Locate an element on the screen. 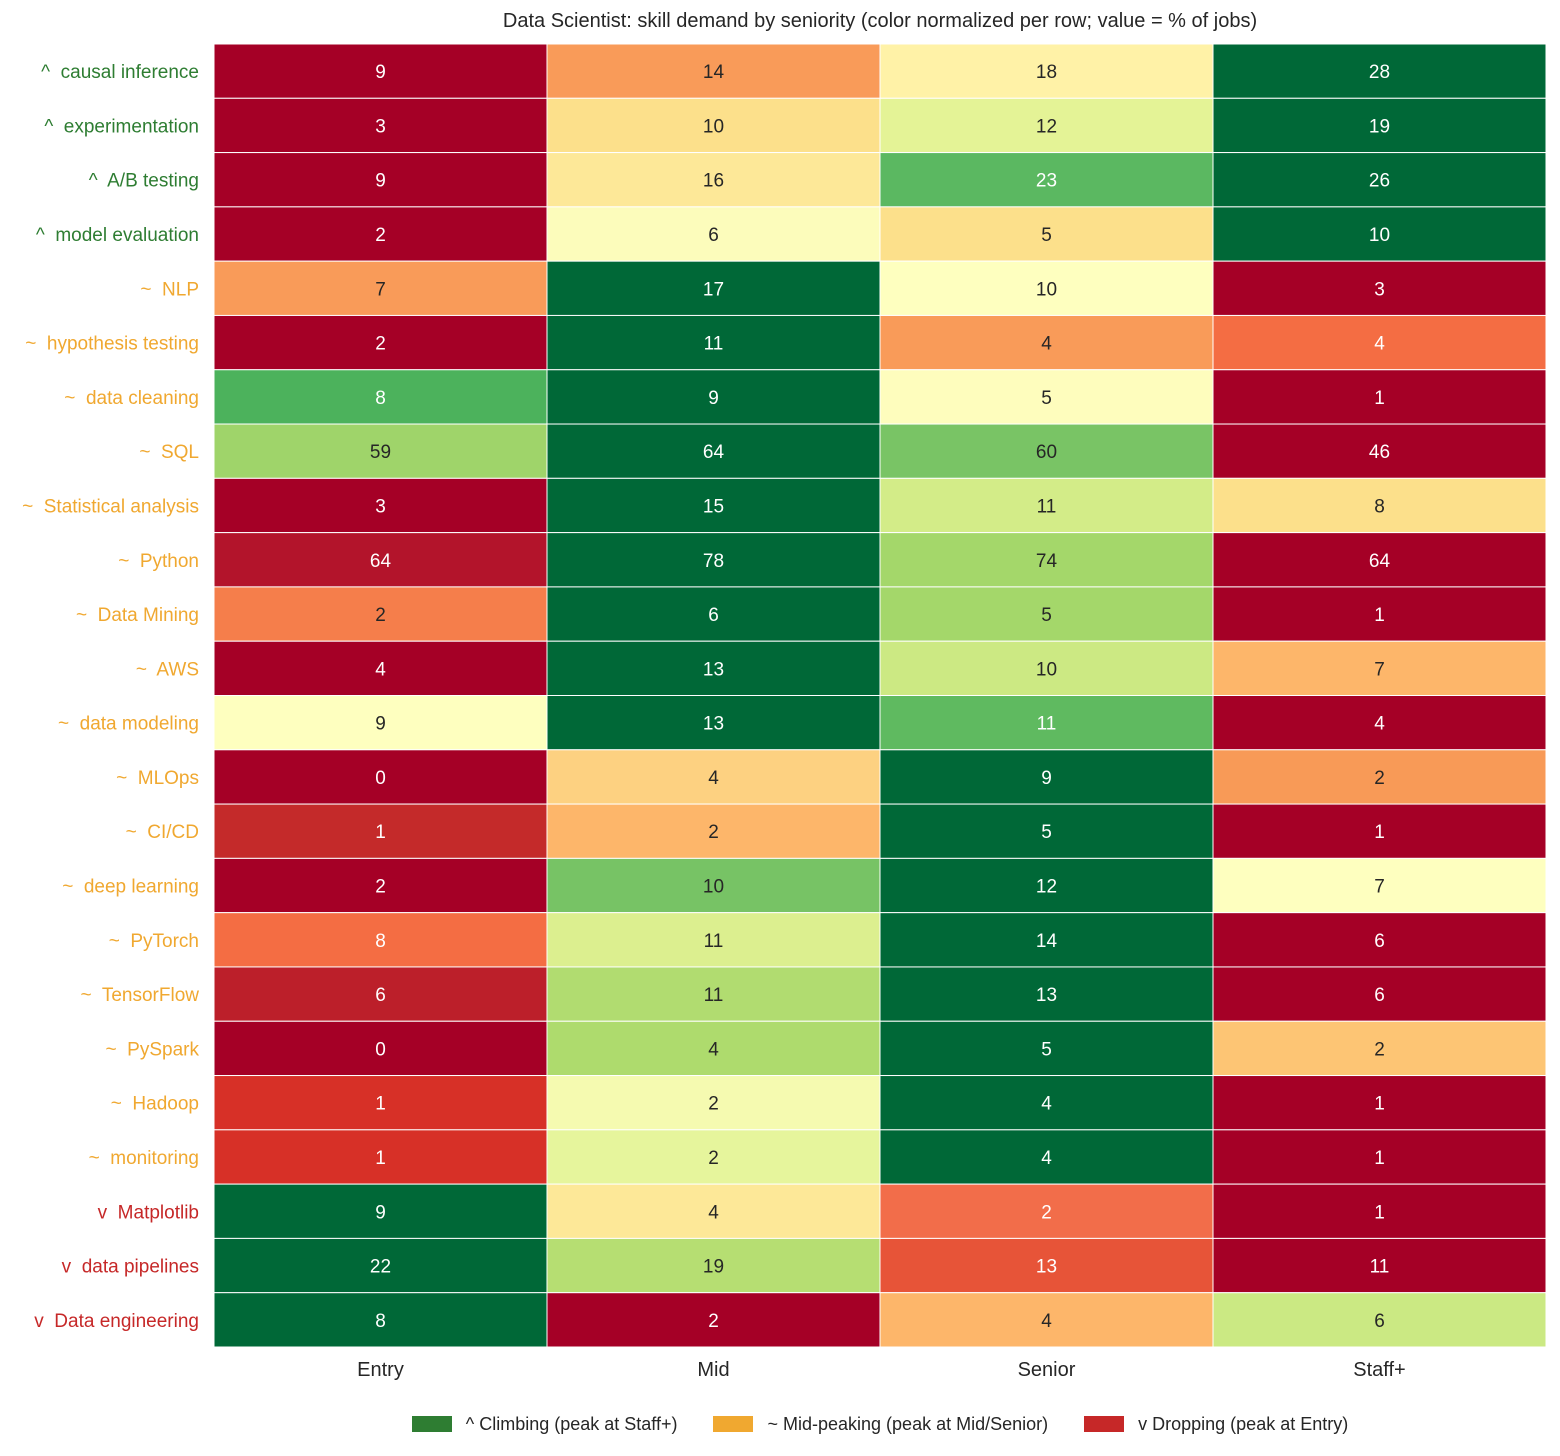 This screenshot has height=1456, width=1560. cell-value-hadoop-staff: 1 is located at coordinates (1379, 1104).